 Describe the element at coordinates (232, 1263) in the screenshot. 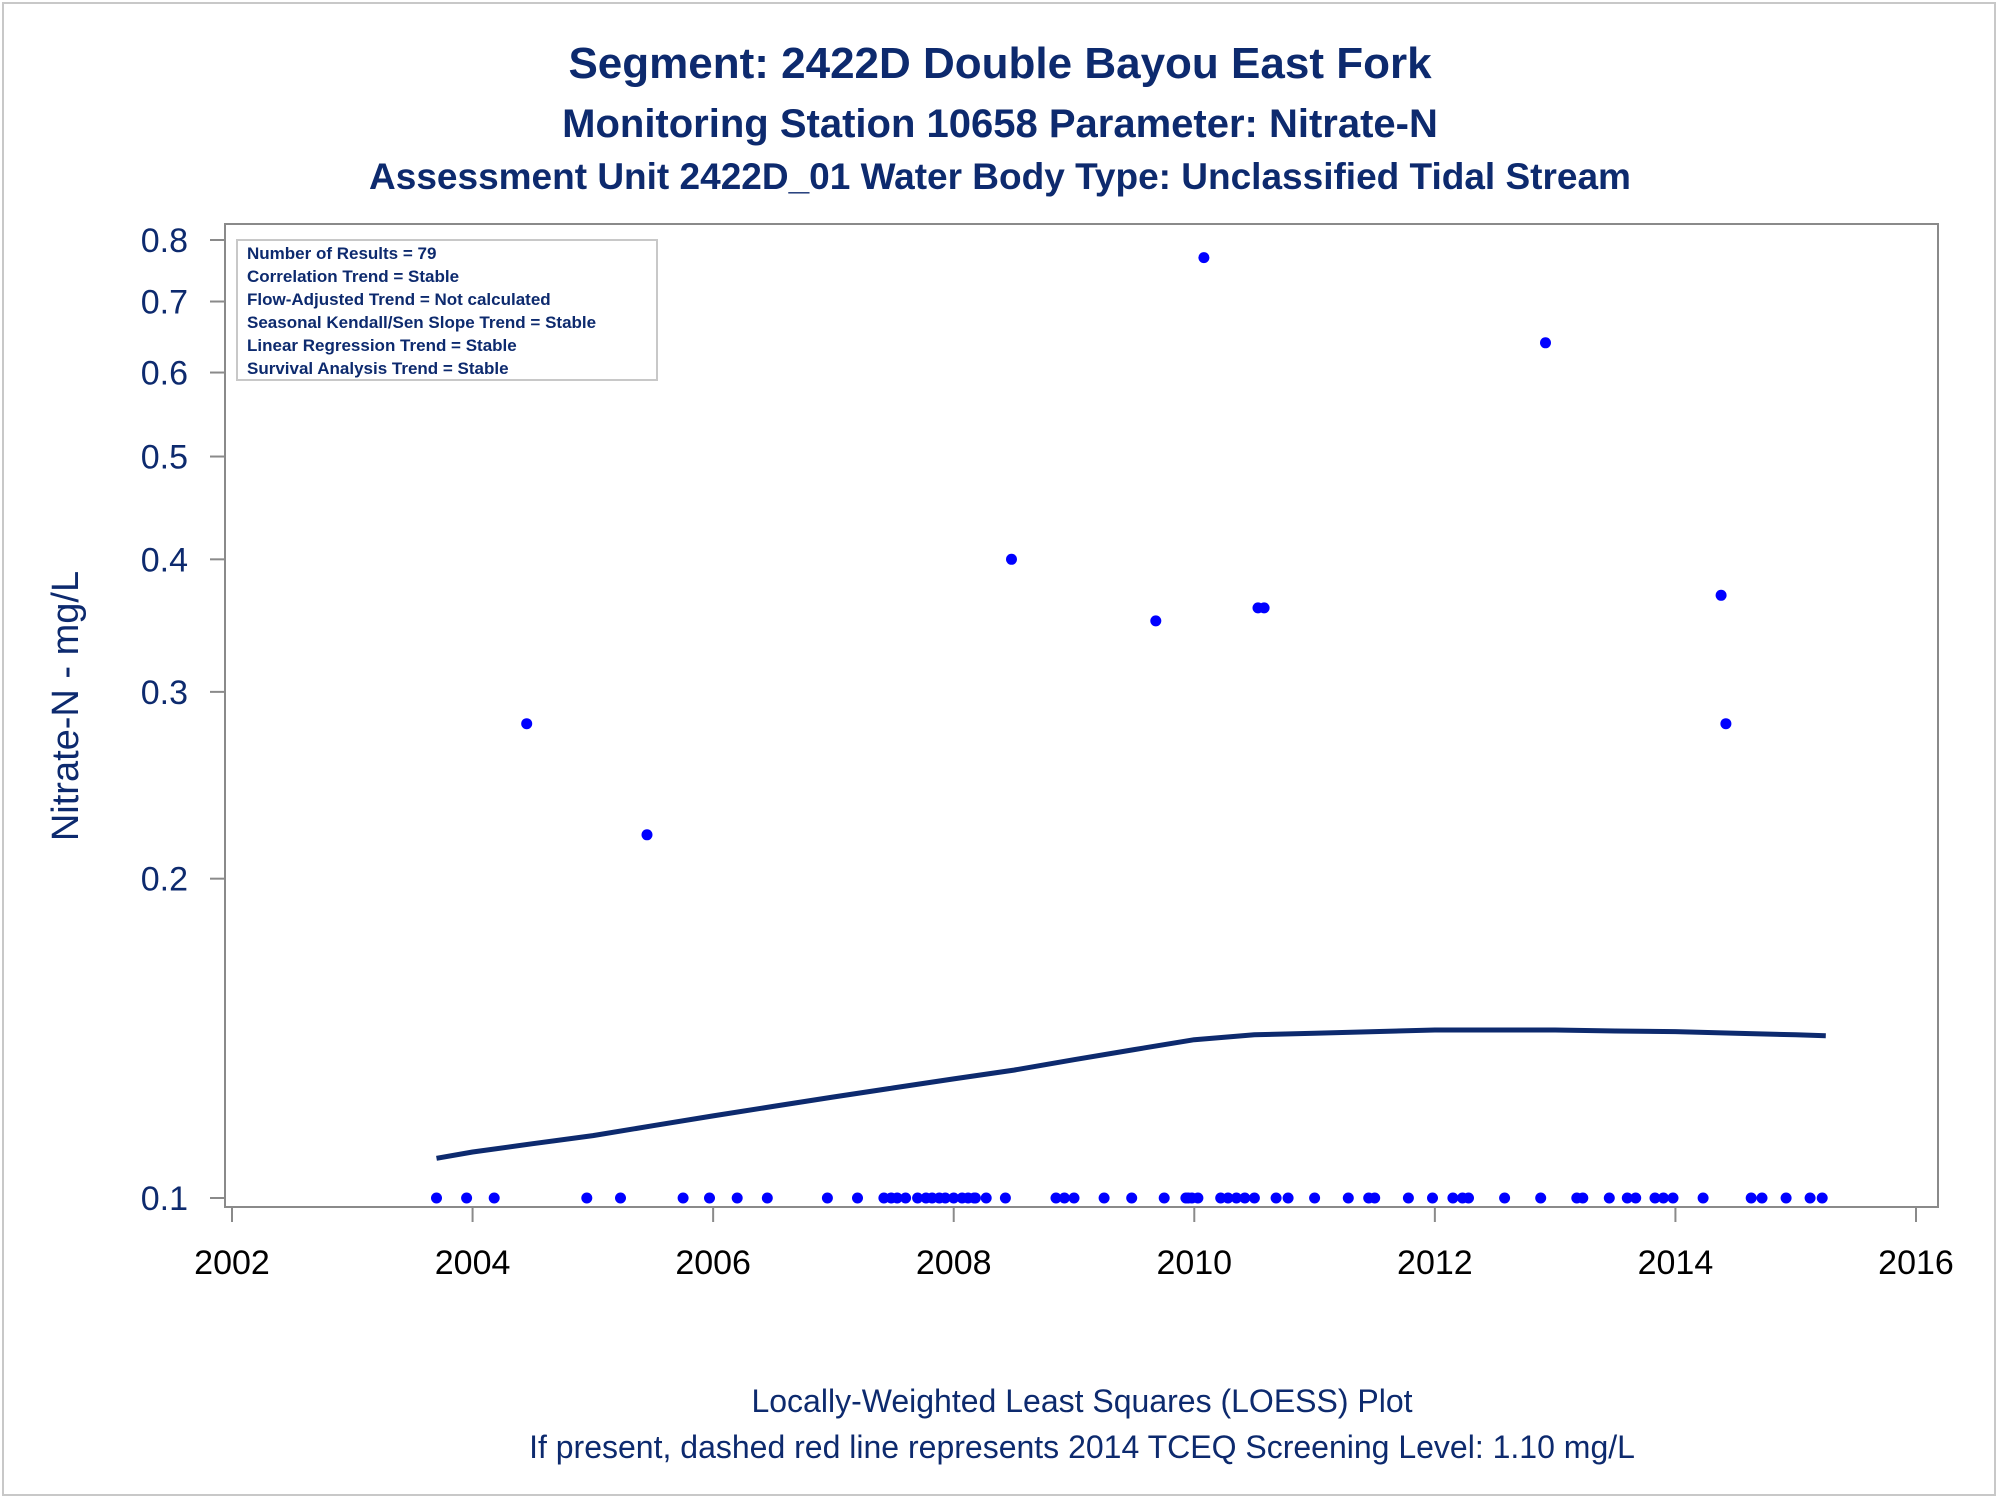

I see `x-tick-label: 2002` at that location.